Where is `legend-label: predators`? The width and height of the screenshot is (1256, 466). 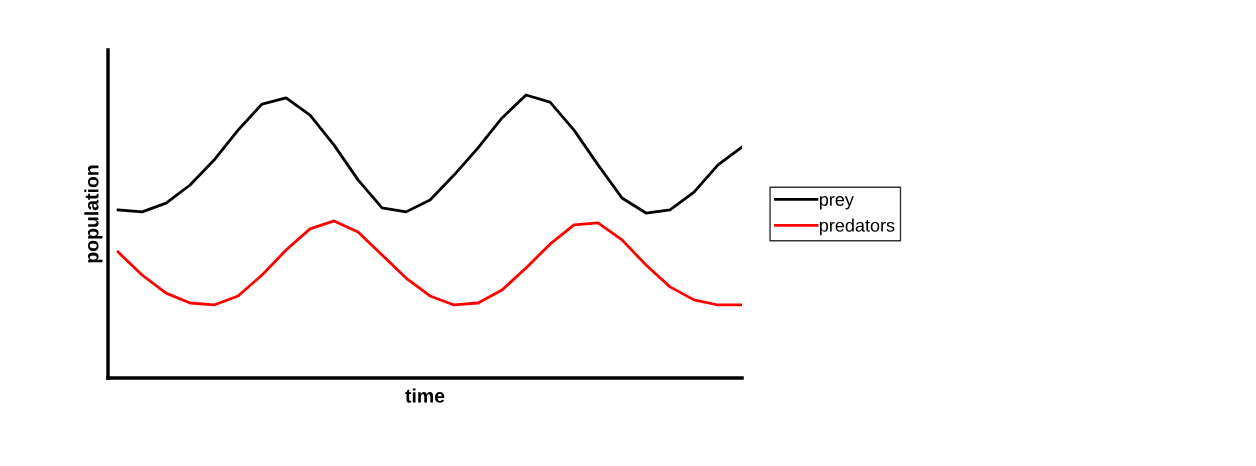
legend-label: predators is located at coordinates (857, 227).